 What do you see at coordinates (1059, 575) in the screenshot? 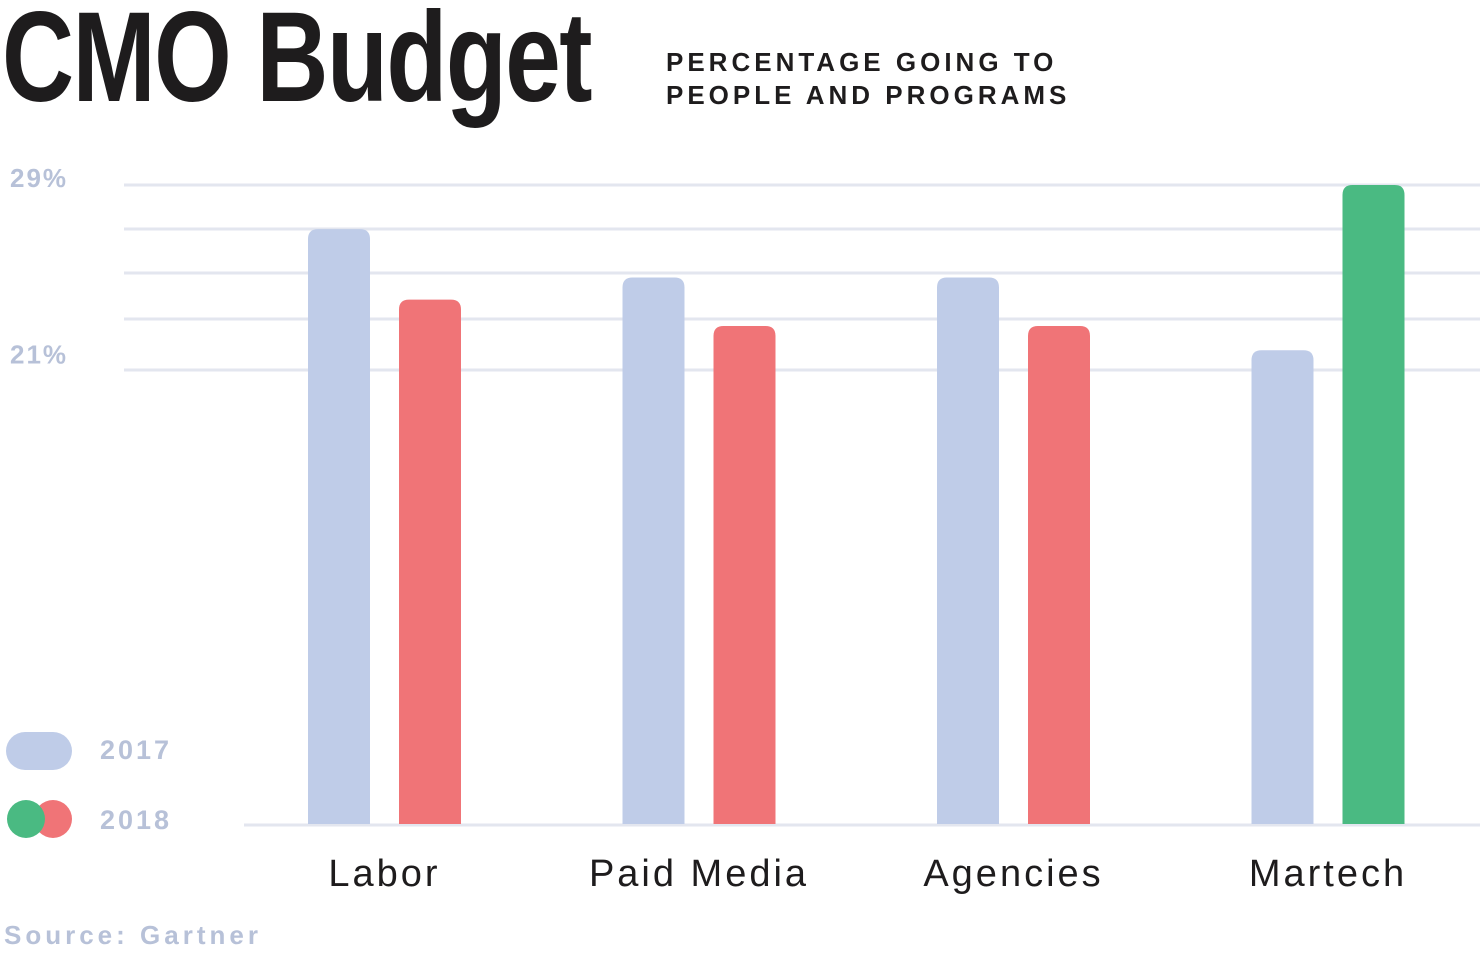
I see `bar-agencies-2018` at bounding box center [1059, 575].